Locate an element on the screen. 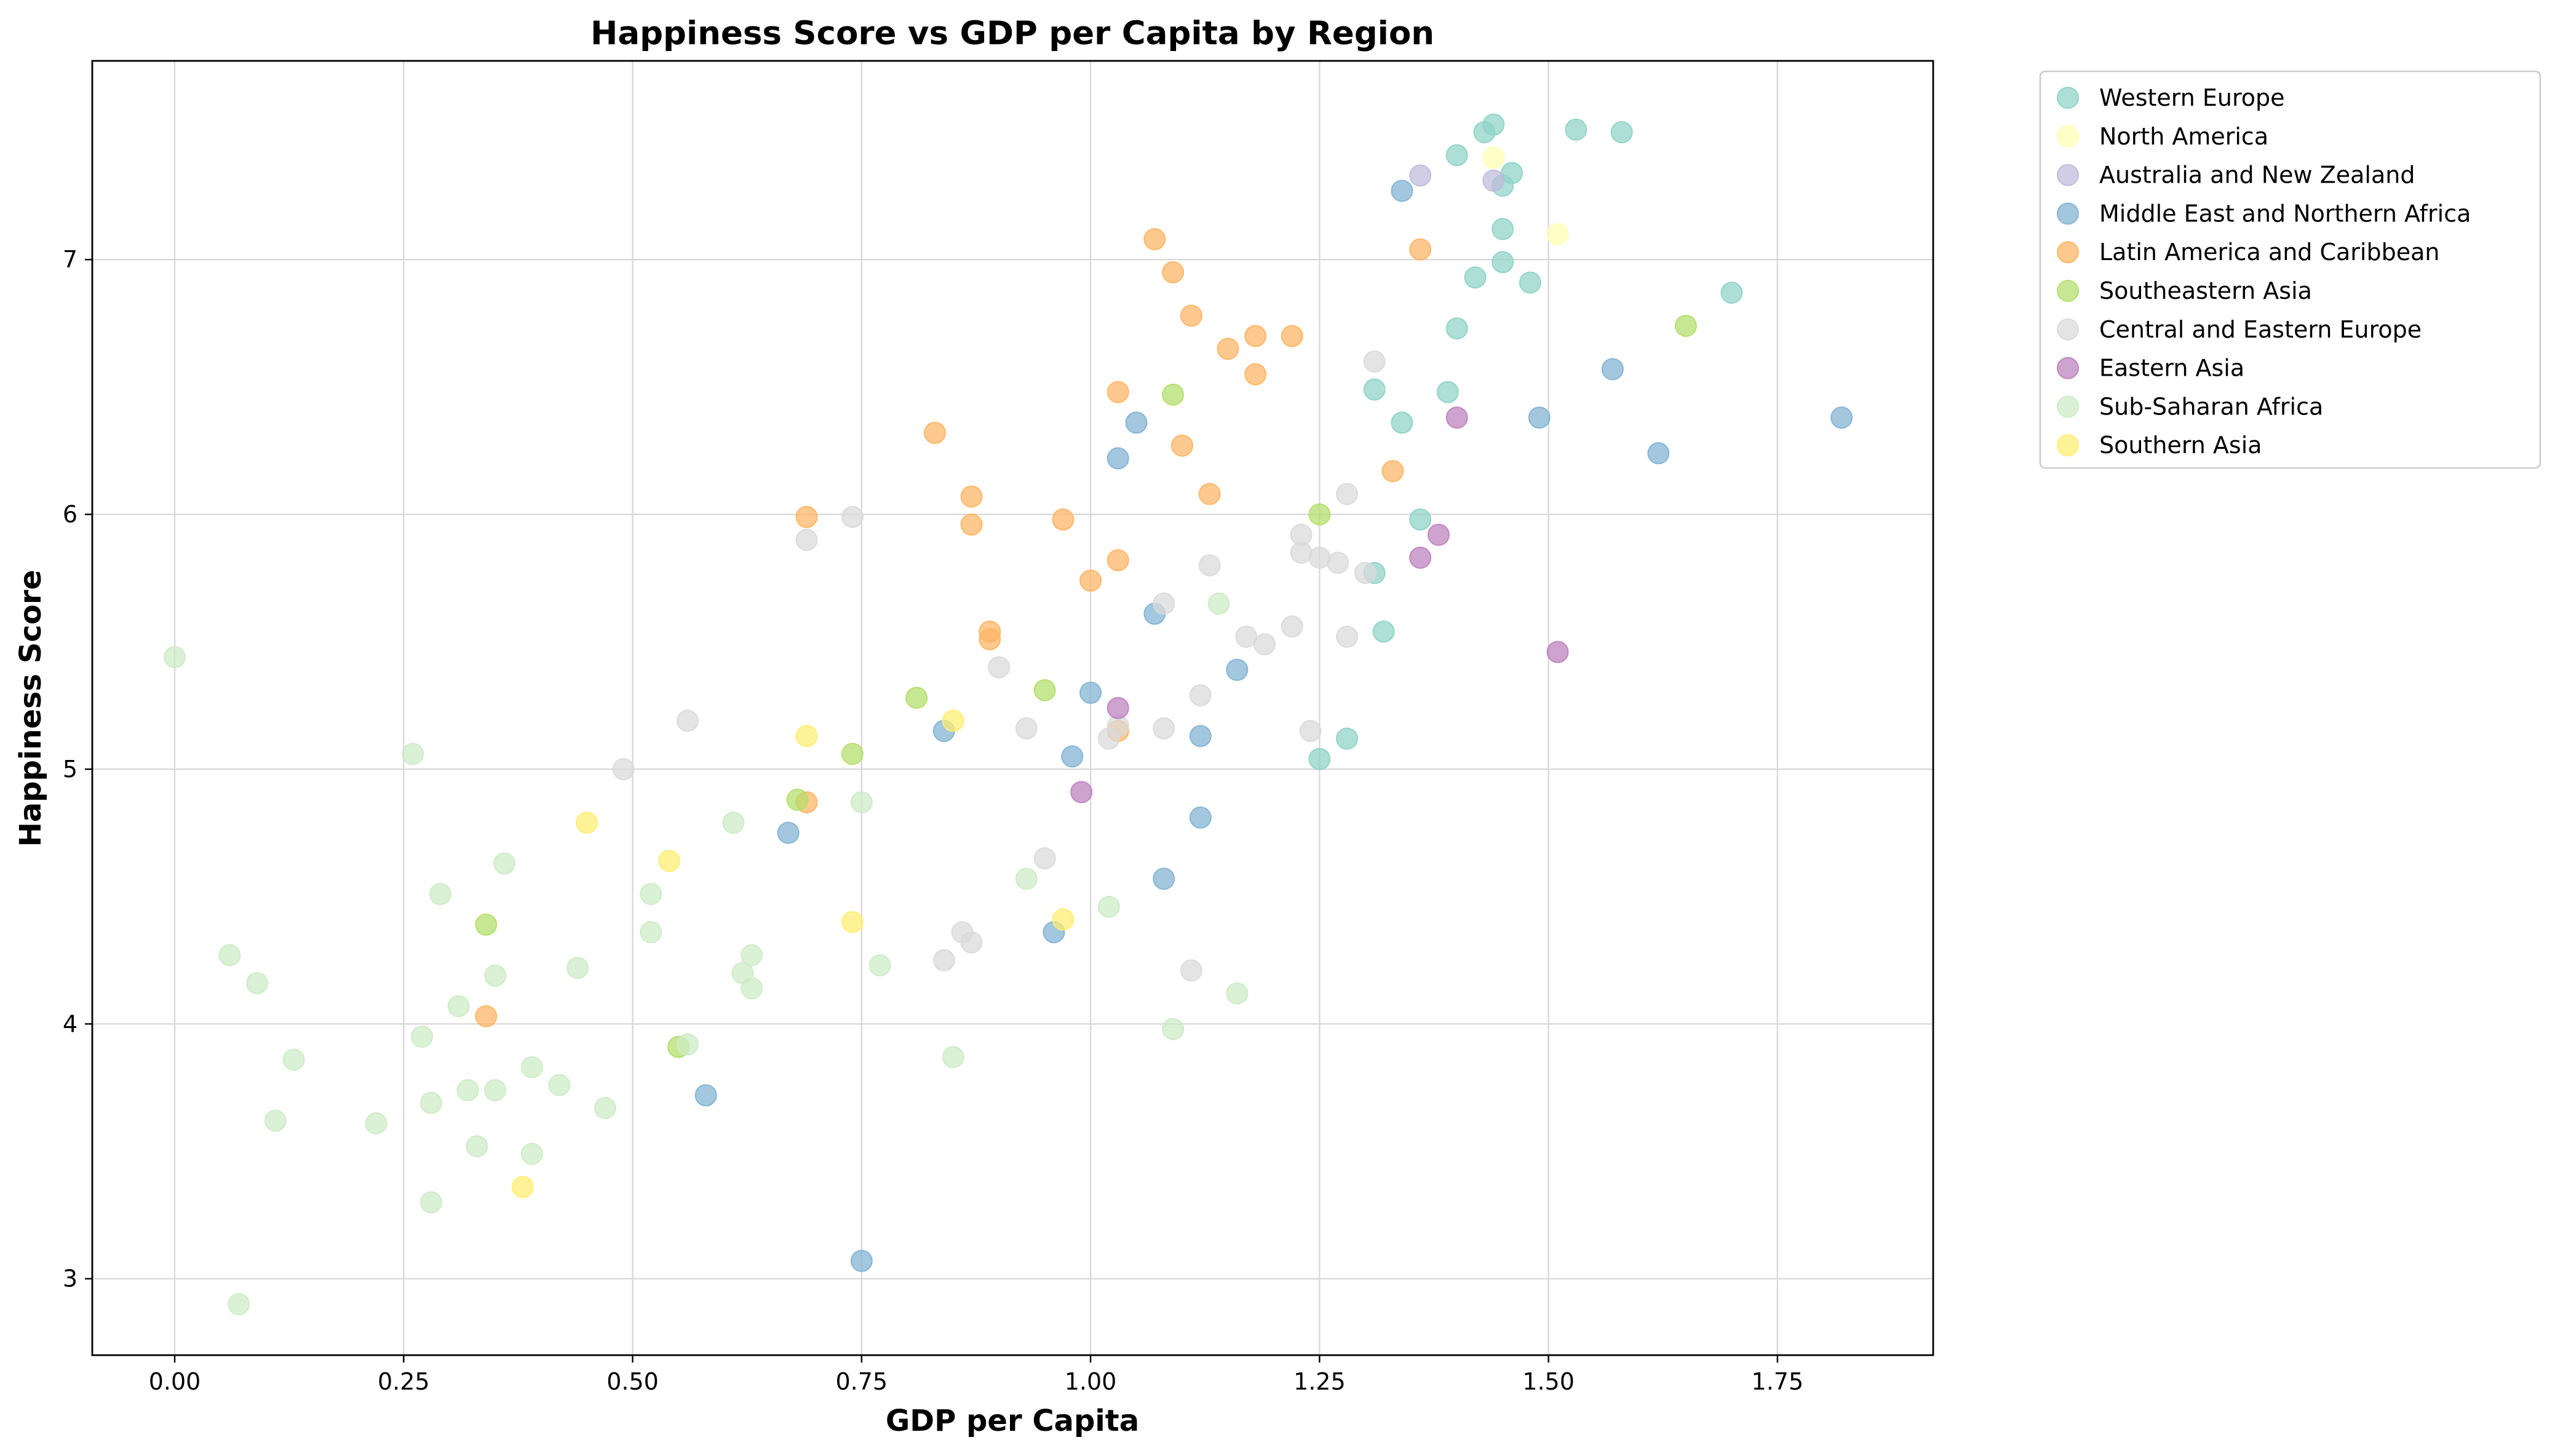 The width and height of the screenshot is (2555, 1456). series-north-america is located at coordinates (1525, 196).